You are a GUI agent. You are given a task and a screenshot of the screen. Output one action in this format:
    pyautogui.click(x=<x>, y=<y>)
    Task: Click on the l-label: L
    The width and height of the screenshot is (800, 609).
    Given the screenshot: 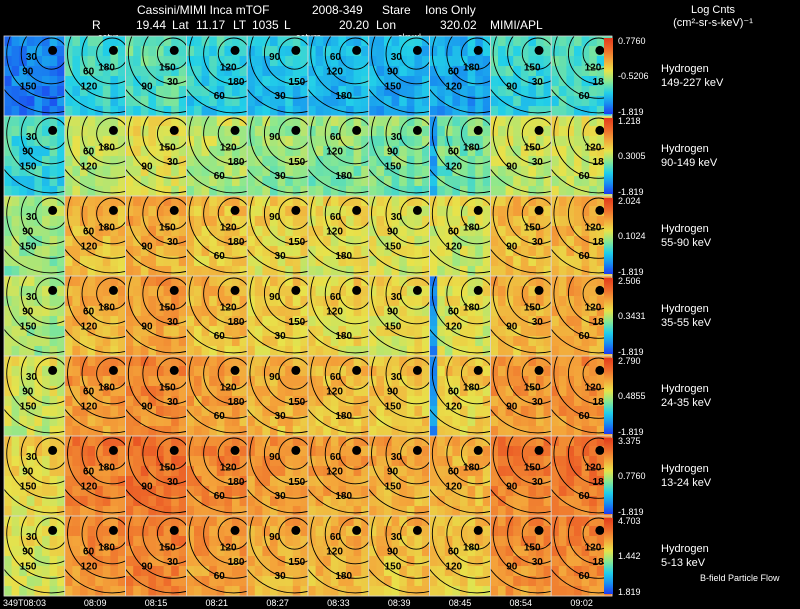 What is the action you would take?
    pyautogui.click(x=287, y=25)
    